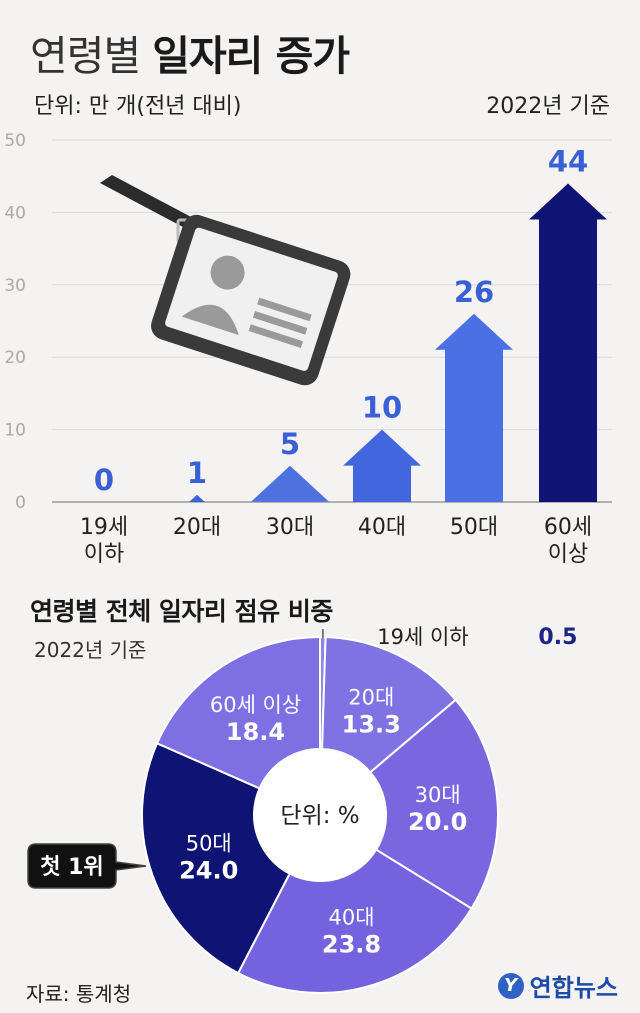 The image size is (640, 1013). What do you see at coordinates (15, 286) in the screenshot?
I see `y-tick-label: 30` at bounding box center [15, 286].